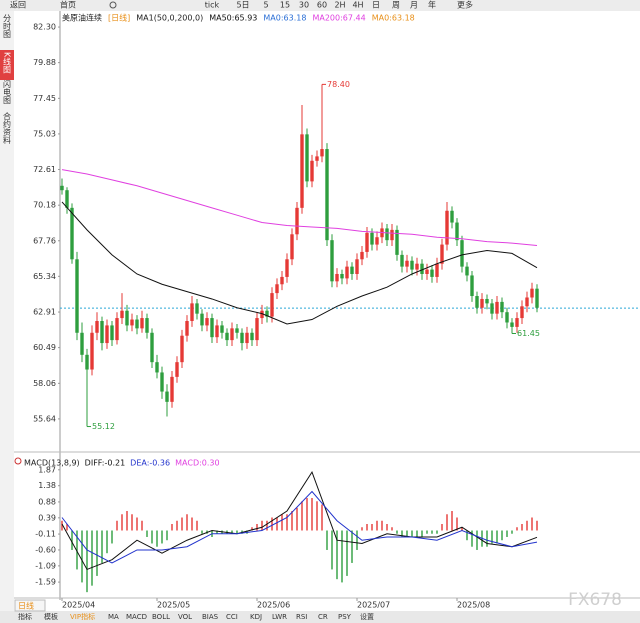 This screenshot has height=623, width=640. What do you see at coordinates (256, 617) in the screenshot?
I see `bottom-button: KDJ` at bounding box center [256, 617].